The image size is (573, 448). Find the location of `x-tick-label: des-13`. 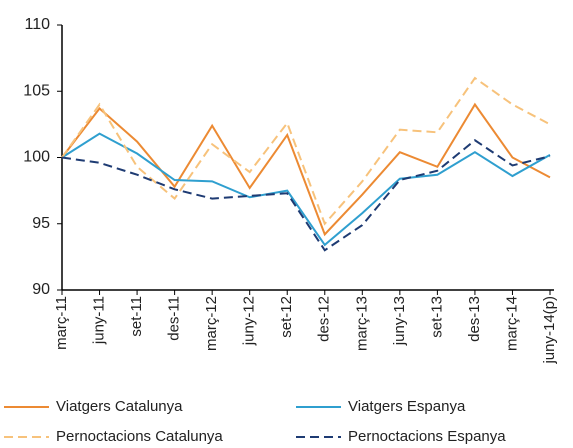

x-tick-label: des-13 is located at coordinates (474, 319).